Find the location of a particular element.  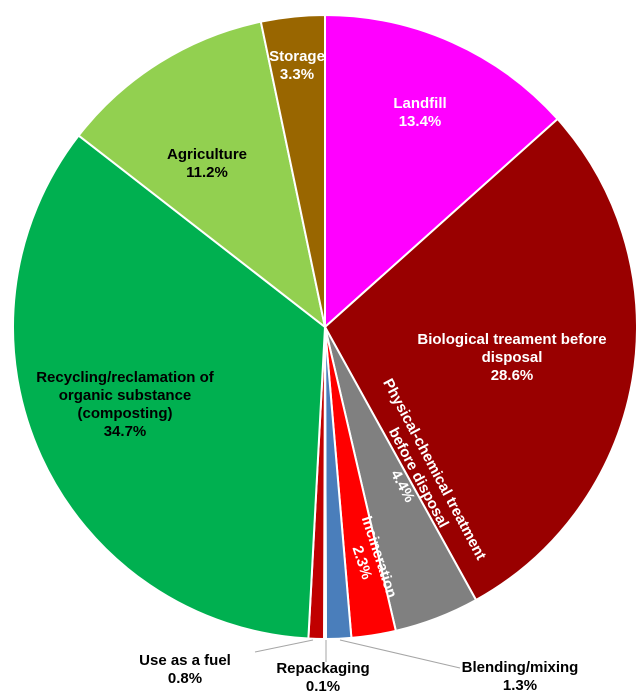

category-label: Biological treament before disposal is located at coordinates (512, 348).